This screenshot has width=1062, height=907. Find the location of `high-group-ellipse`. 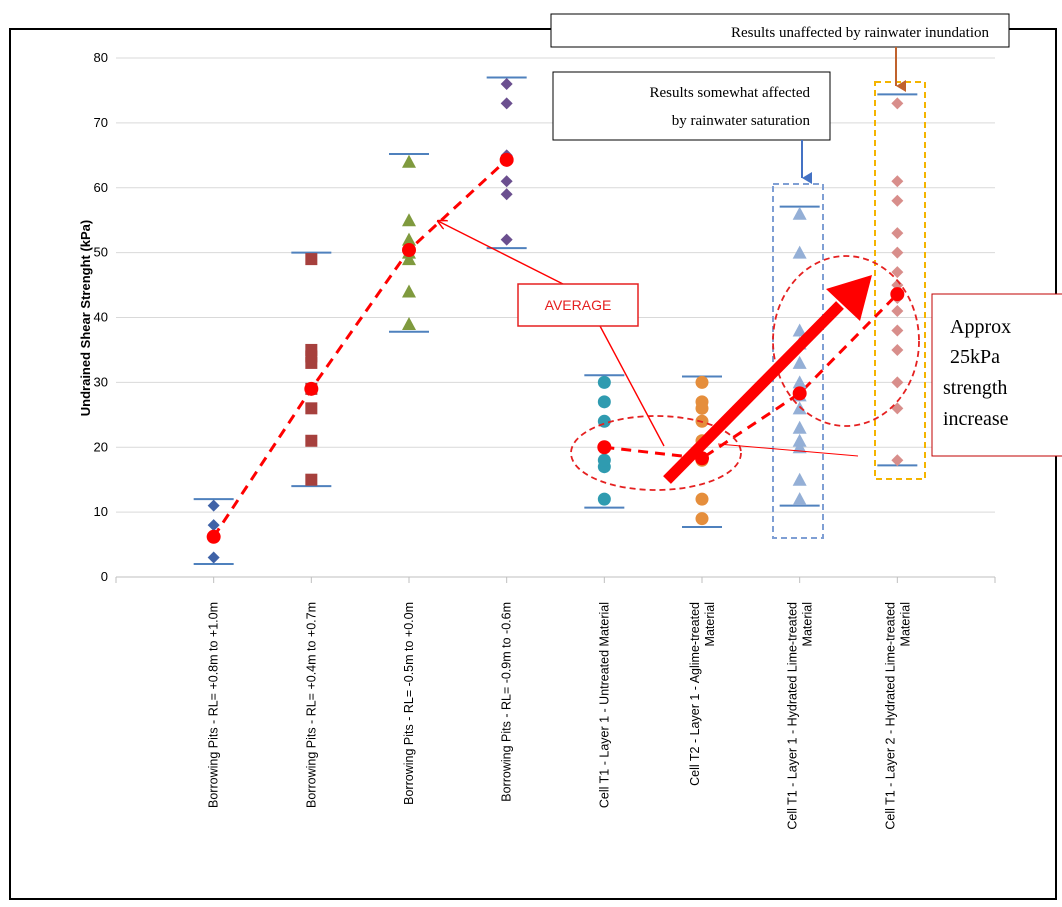

high-group-ellipse is located at coordinates (846, 341).